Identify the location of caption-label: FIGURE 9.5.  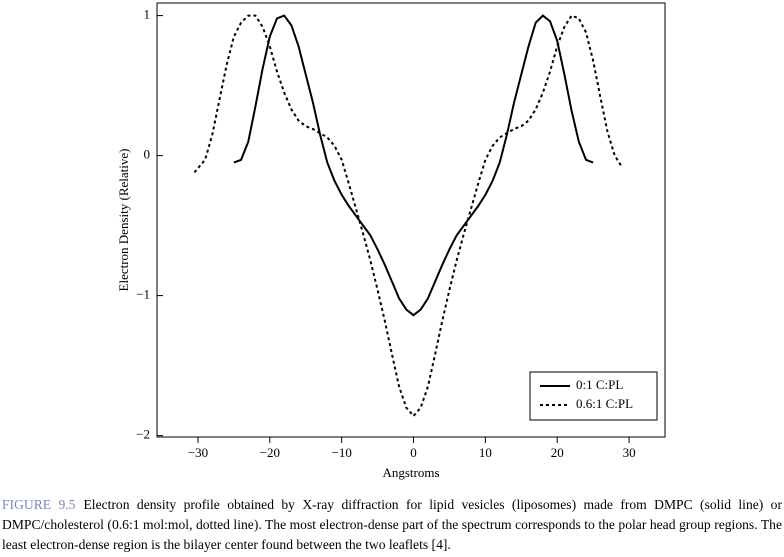
(39, 504).